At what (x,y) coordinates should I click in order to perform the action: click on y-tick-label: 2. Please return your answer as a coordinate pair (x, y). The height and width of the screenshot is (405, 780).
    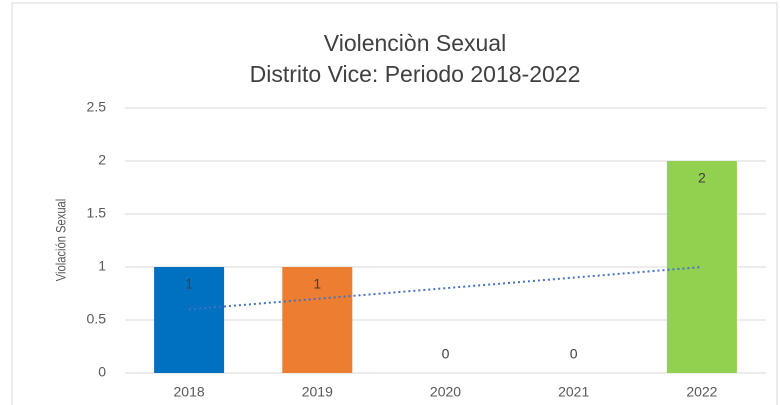
    Looking at the image, I should click on (102, 160).